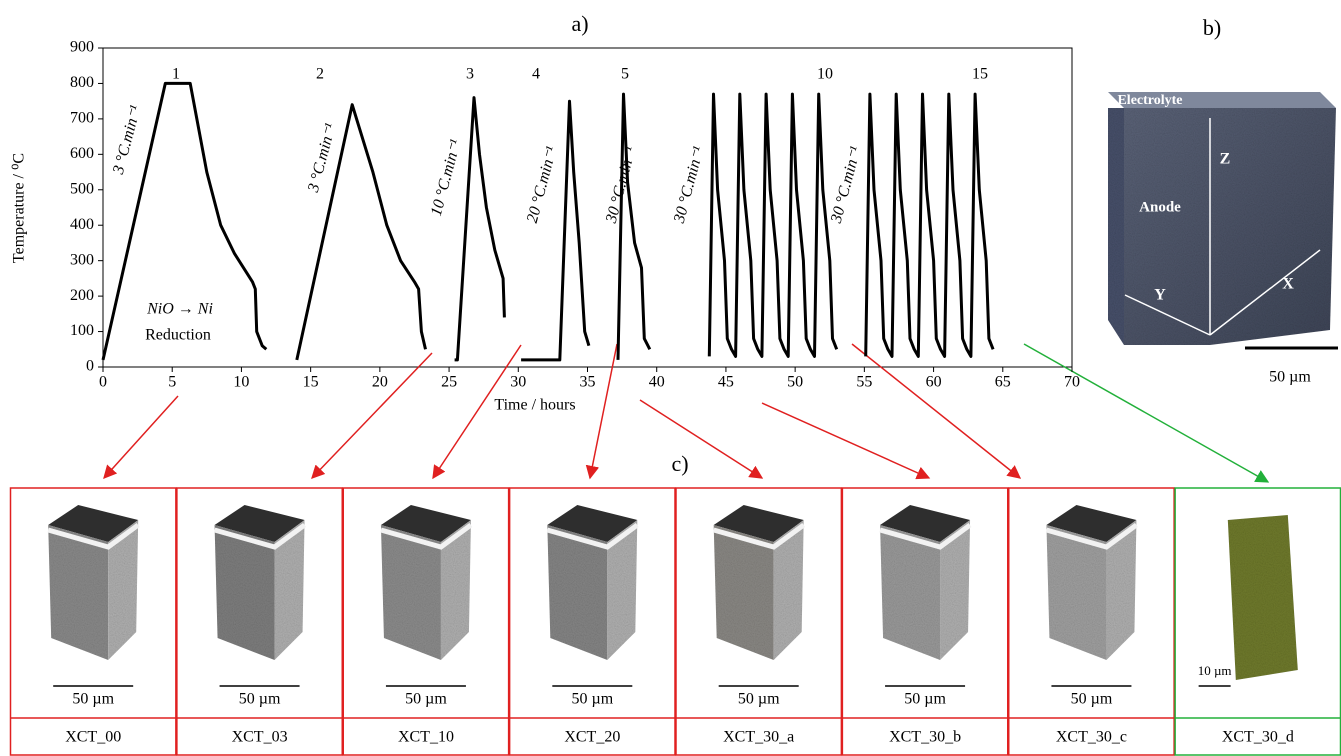 The height and width of the screenshot is (756, 1341). What do you see at coordinates (592, 737) in the screenshot?
I see `sample-name: XCT_20` at bounding box center [592, 737].